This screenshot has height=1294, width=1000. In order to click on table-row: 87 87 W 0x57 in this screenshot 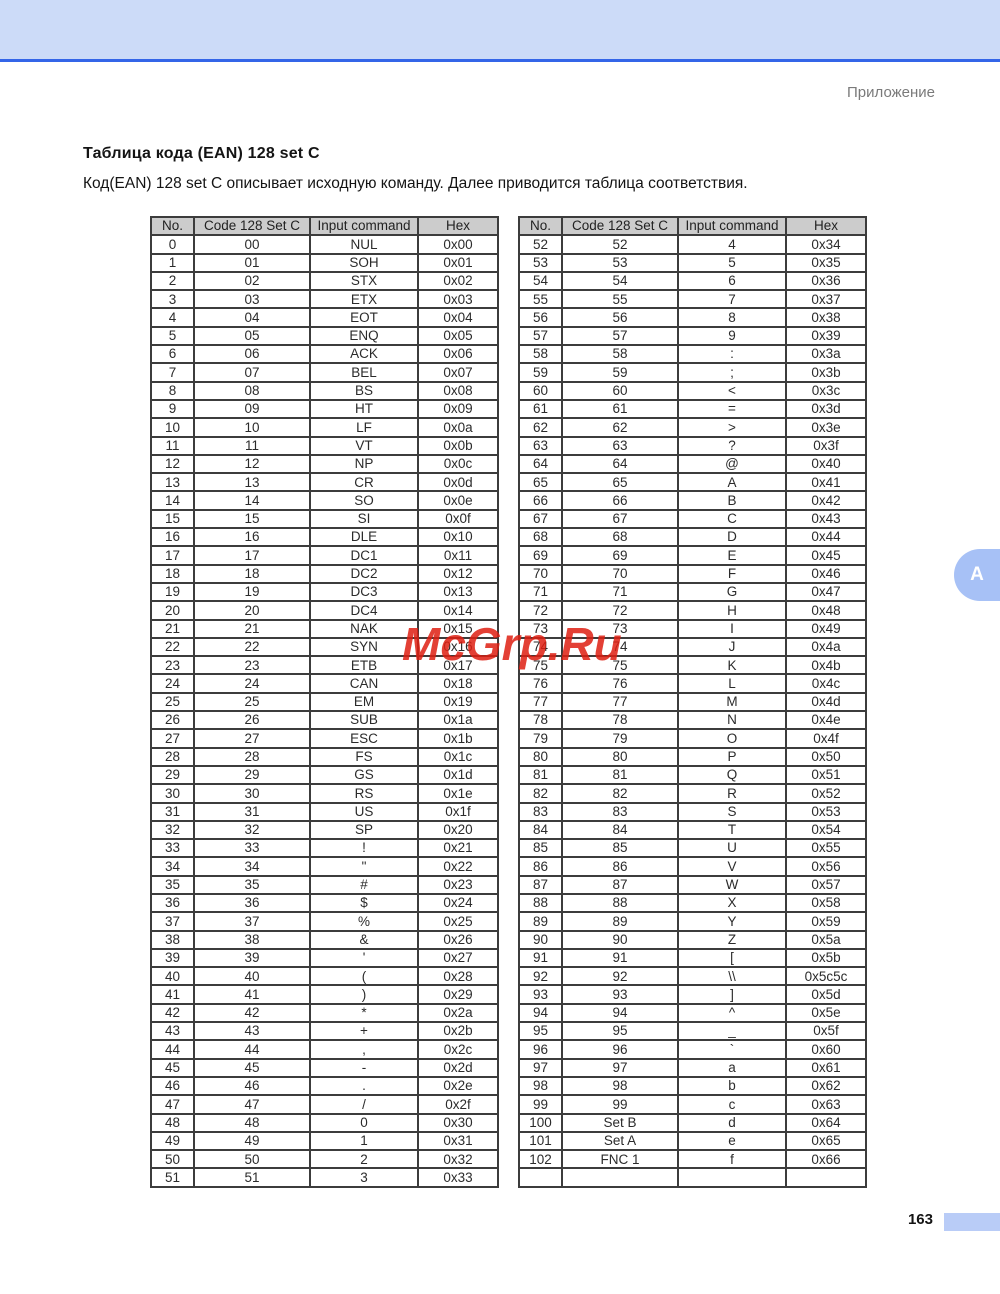, I will do `click(692, 884)`.